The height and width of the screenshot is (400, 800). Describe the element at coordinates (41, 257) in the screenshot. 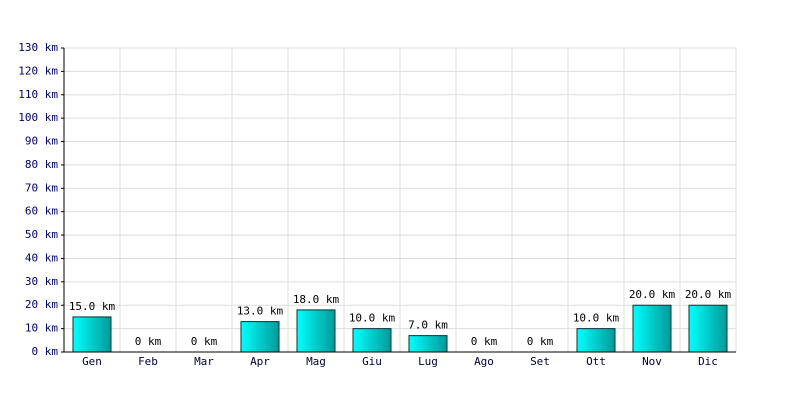

I see `y-tick-label: 40 km` at that location.